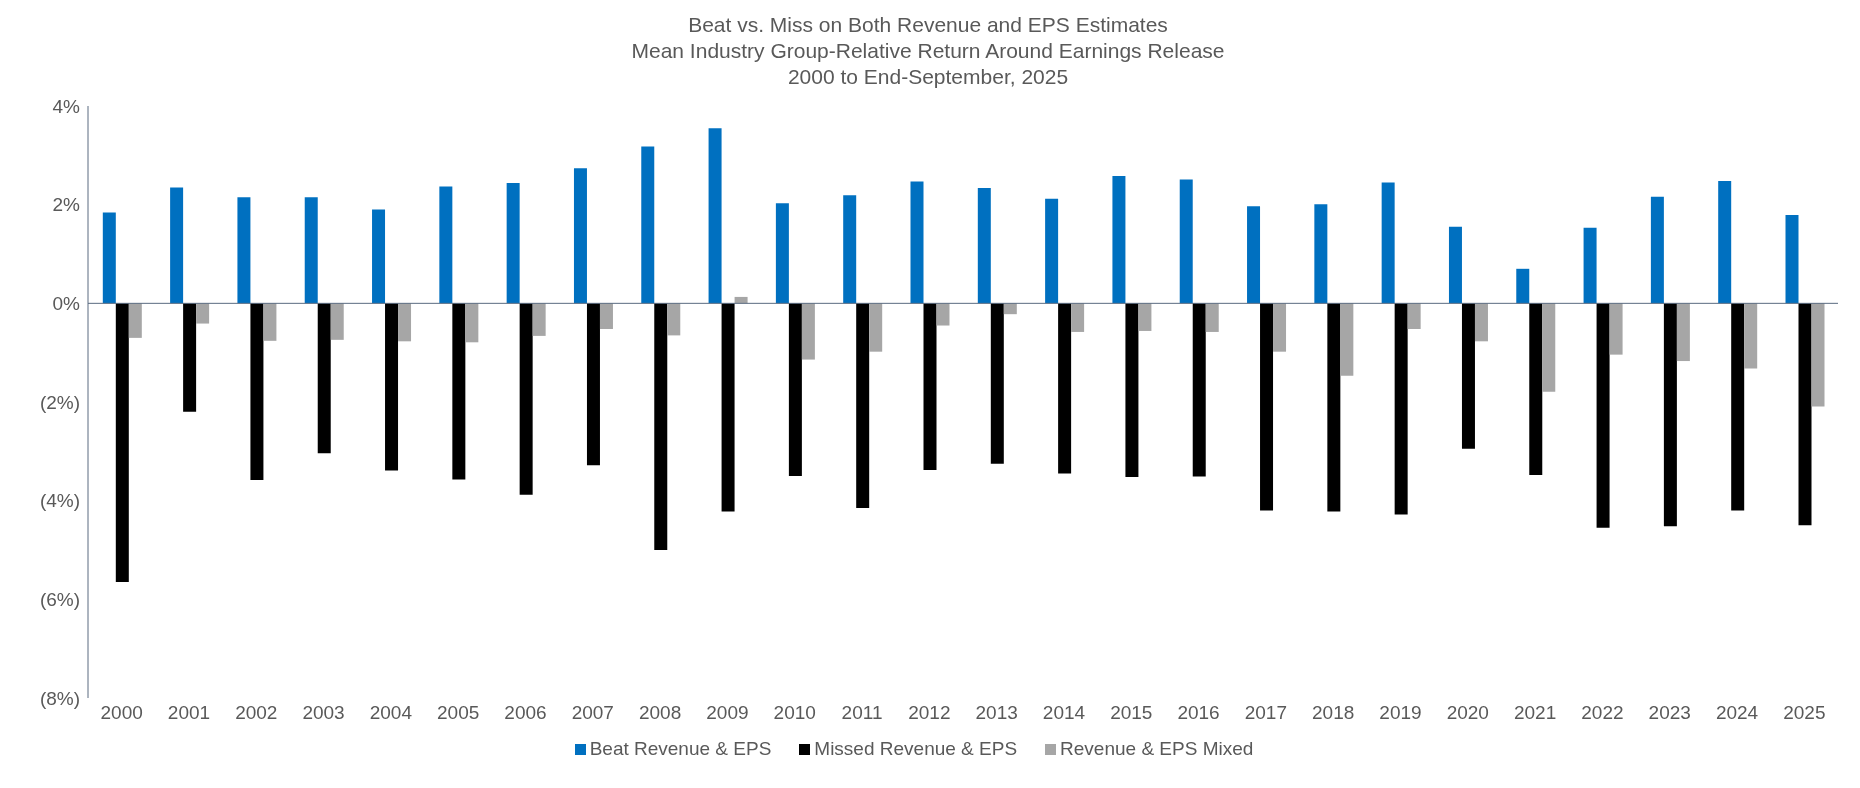 The image size is (1860, 788). Describe the element at coordinates (1266, 713) in the screenshot. I see `x-tick-label: 2017` at that location.